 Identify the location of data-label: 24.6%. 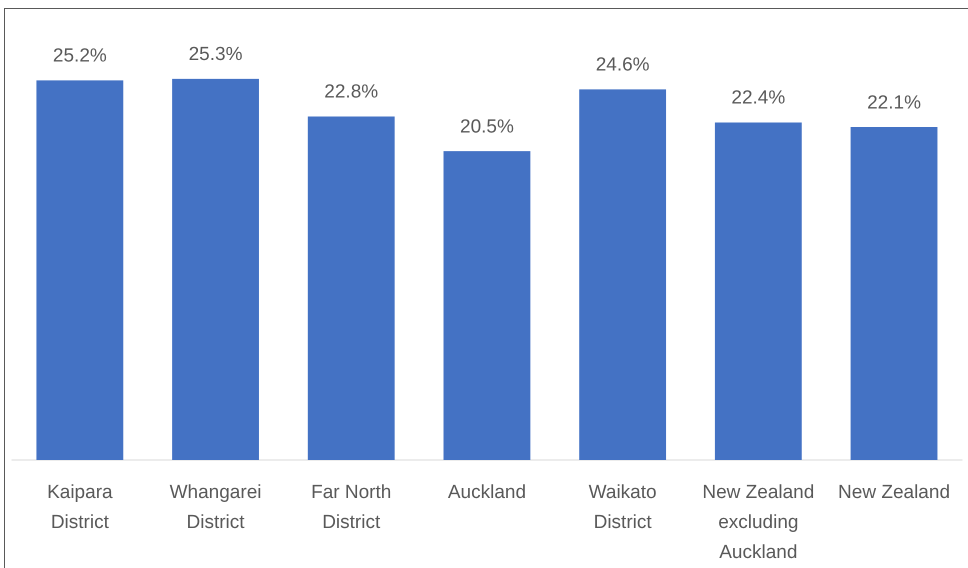
(623, 65).